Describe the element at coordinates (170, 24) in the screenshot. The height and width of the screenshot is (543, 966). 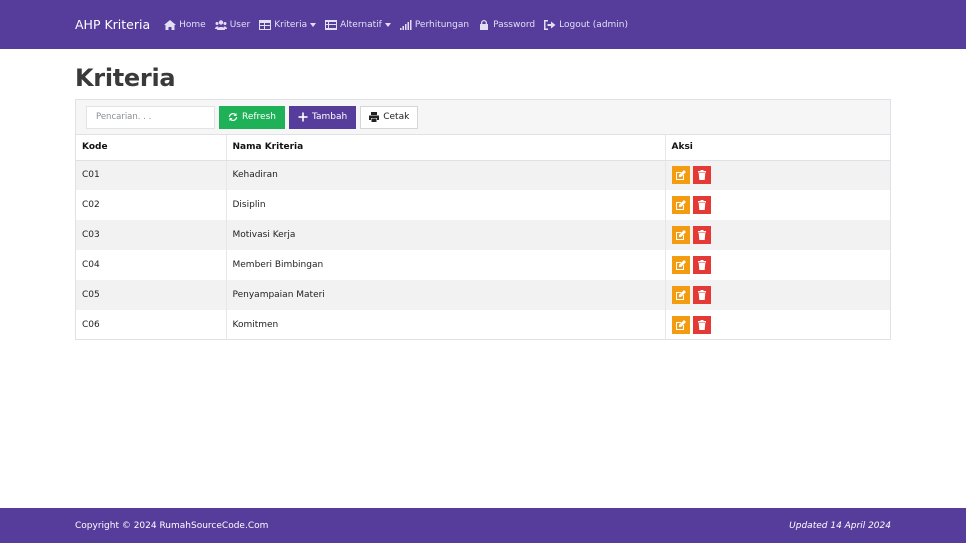
I see `home-icon` at that location.